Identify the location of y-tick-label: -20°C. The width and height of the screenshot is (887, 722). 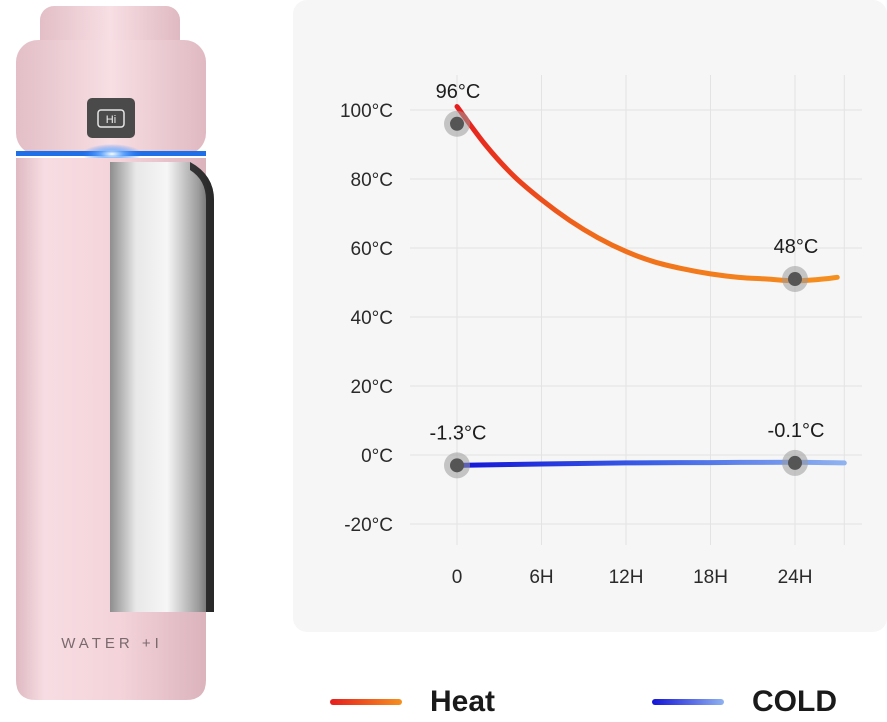
(368, 525).